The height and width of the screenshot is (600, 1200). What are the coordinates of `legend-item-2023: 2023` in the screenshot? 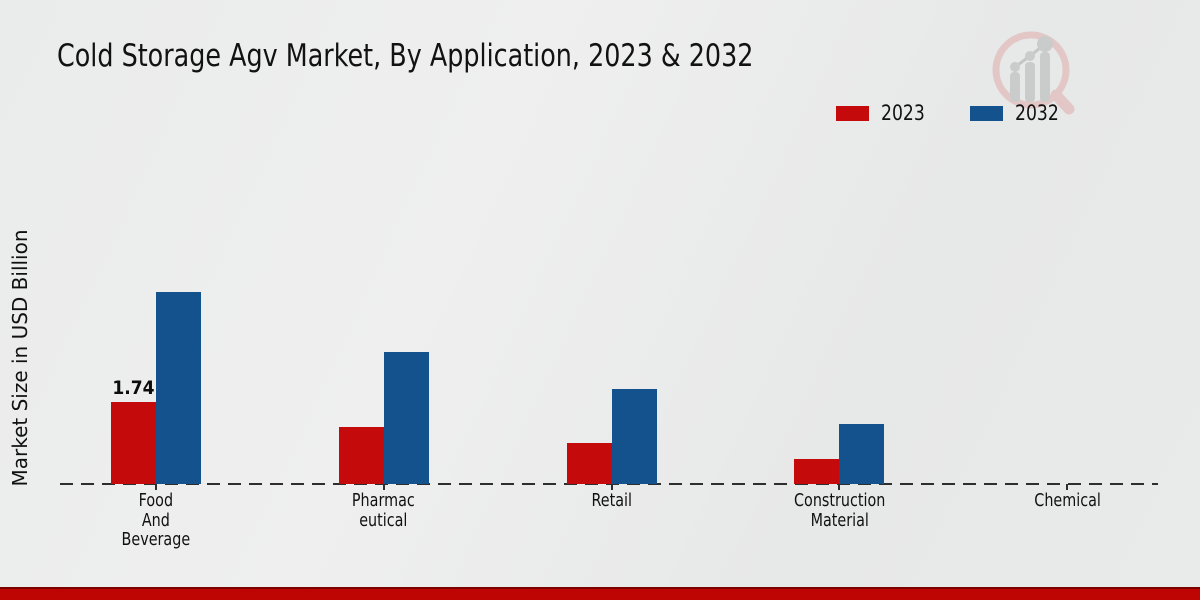 It's located at (885, 113).